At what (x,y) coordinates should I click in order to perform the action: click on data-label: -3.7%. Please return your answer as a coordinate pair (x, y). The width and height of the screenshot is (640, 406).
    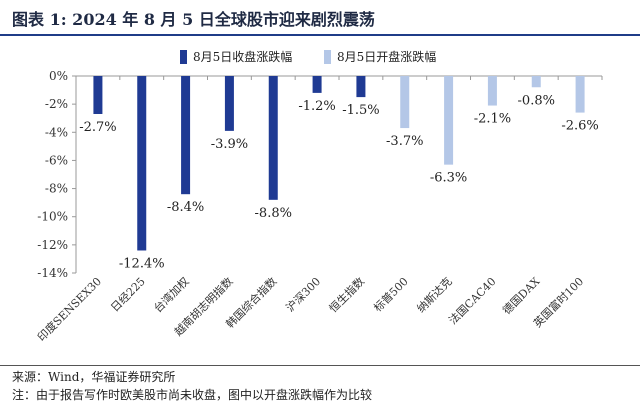
    Looking at the image, I should click on (404, 141).